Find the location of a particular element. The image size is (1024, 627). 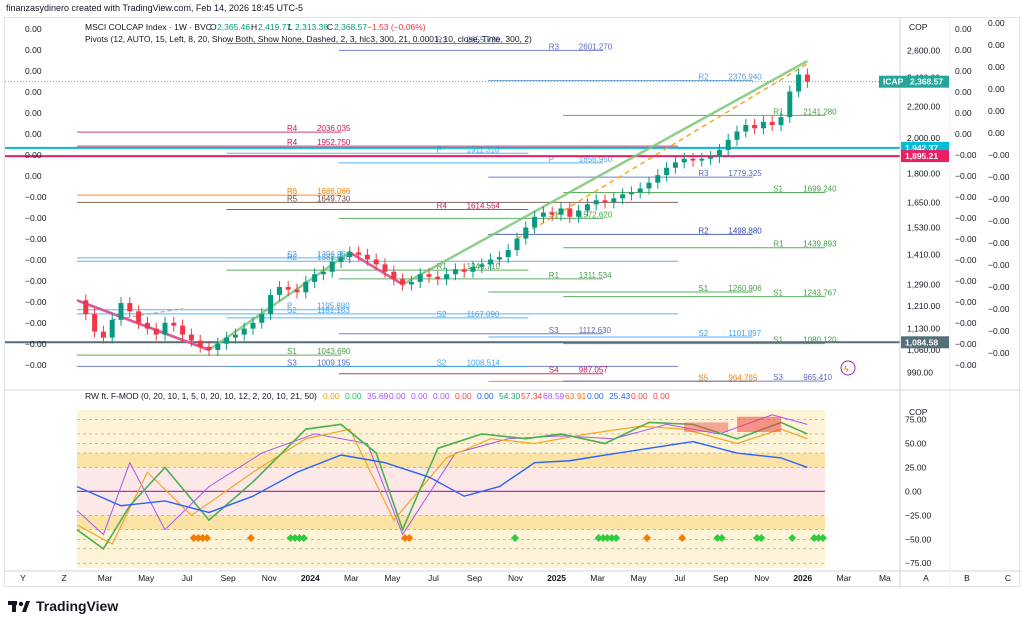

price-tick-label: 2,200.00 is located at coordinates (923, 106).